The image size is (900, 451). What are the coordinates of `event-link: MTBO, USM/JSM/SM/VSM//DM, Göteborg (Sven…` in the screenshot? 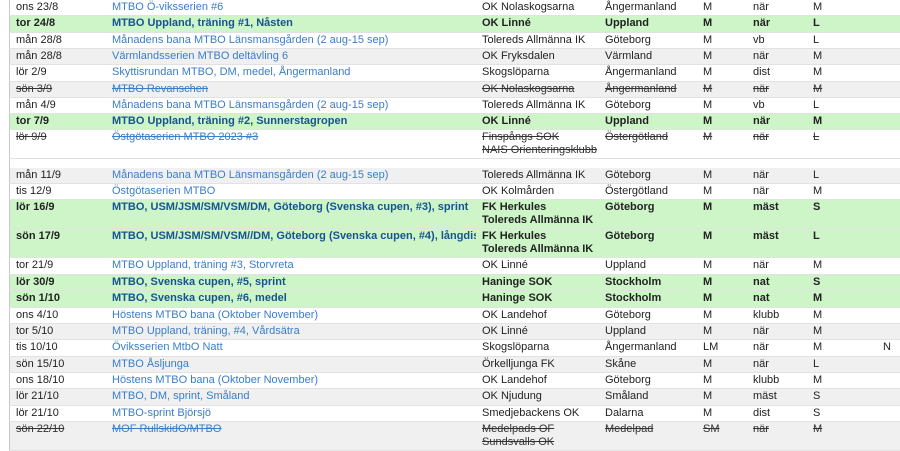 It's located at (294, 236).